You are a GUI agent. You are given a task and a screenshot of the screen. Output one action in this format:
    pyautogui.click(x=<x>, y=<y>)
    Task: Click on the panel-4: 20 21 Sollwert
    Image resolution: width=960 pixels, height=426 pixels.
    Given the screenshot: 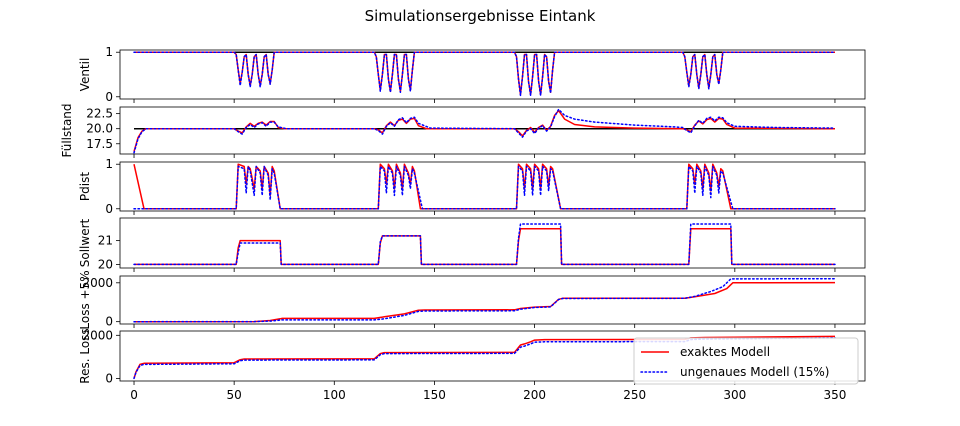 What is the action you would take?
    pyautogui.click(x=472, y=244)
    